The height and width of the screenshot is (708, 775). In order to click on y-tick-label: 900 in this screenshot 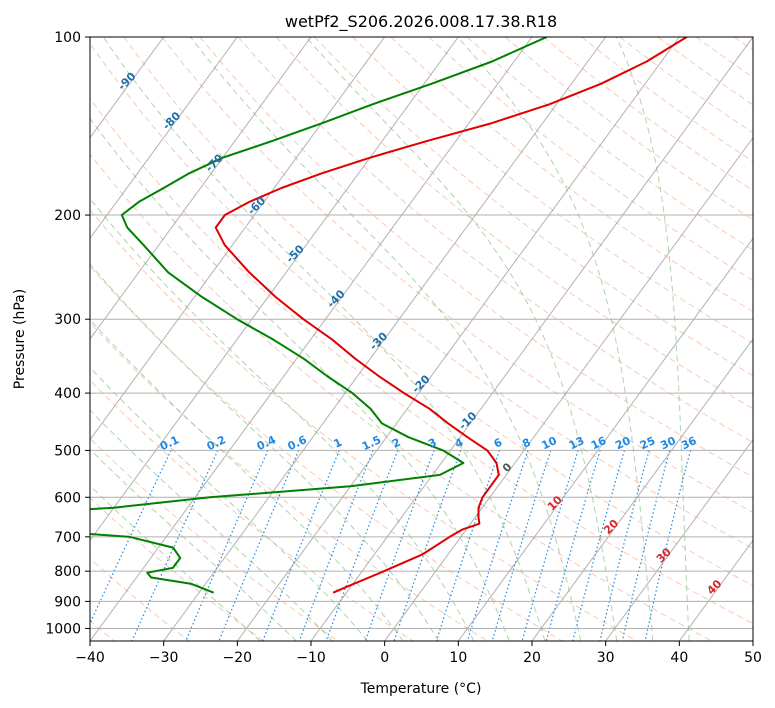, I will do `click(67, 602)`.